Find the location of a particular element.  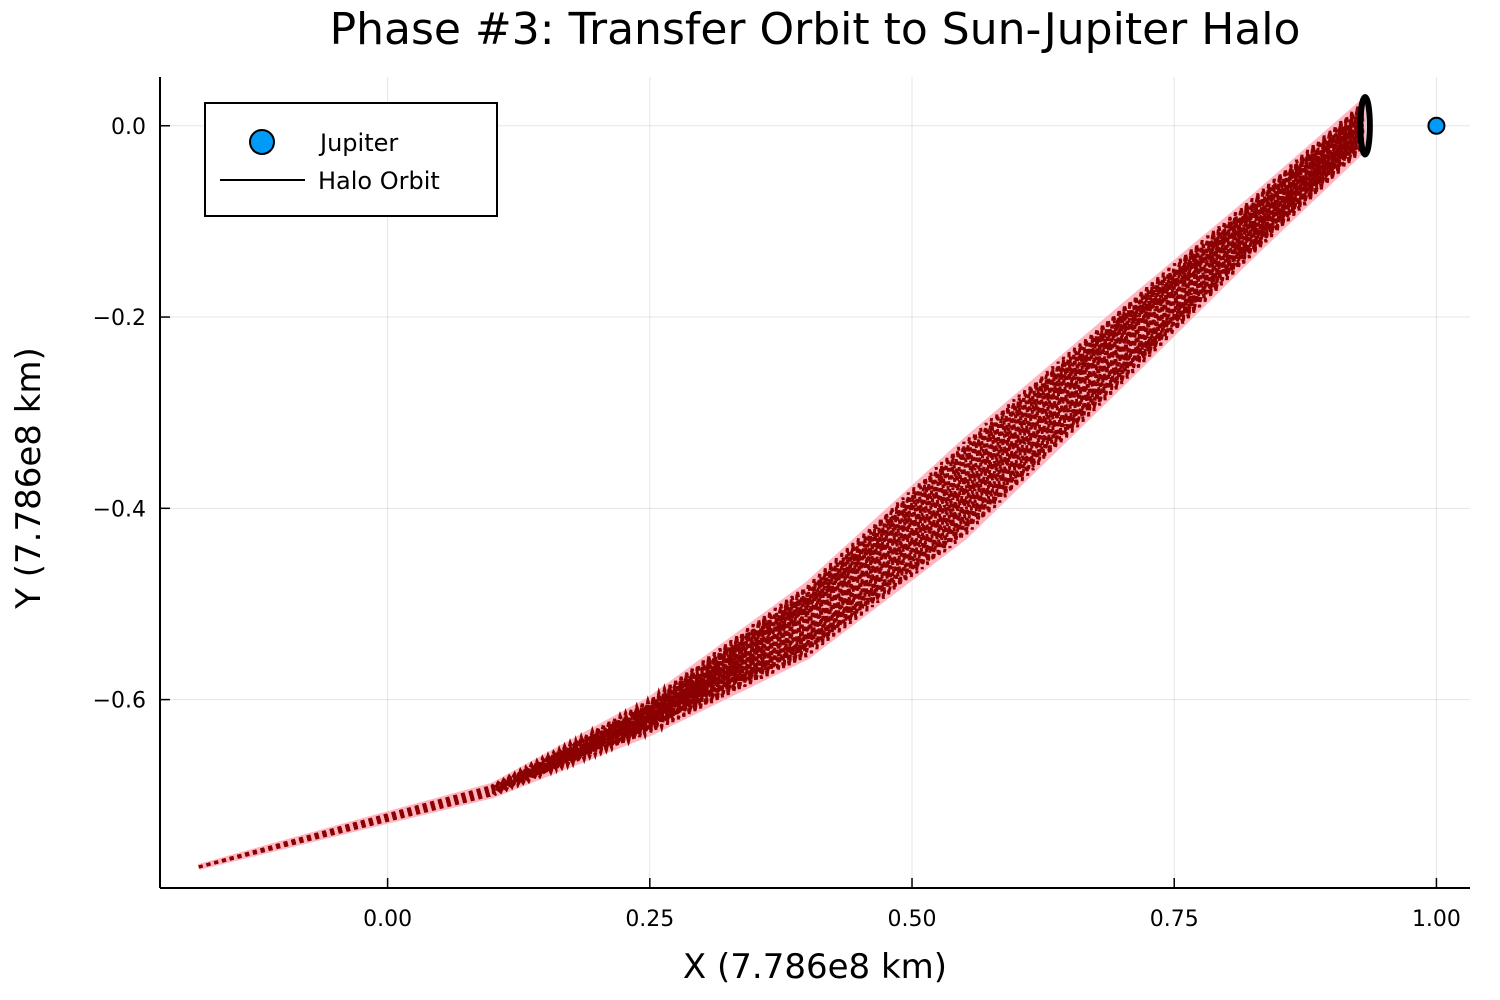

y-tick-label: −0.6 is located at coordinates (119, 701).